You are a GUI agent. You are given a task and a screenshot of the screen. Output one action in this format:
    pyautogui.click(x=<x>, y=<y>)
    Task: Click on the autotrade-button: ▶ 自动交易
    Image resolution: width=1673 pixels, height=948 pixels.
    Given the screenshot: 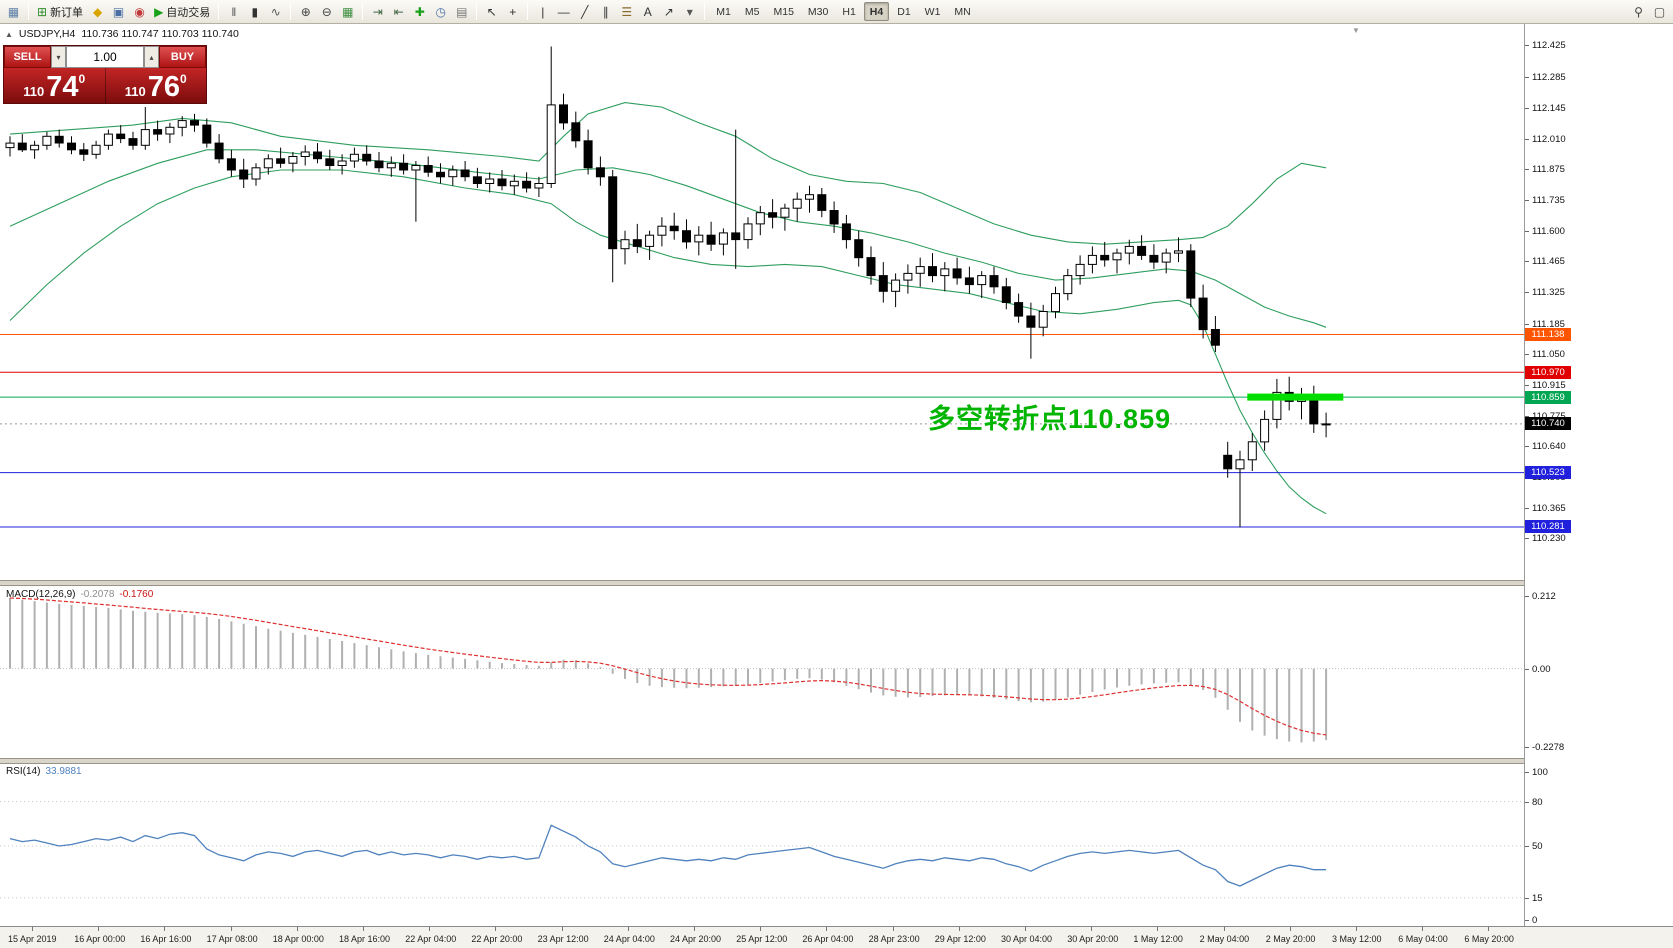 What is the action you would take?
    pyautogui.click(x=182, y=12)
    